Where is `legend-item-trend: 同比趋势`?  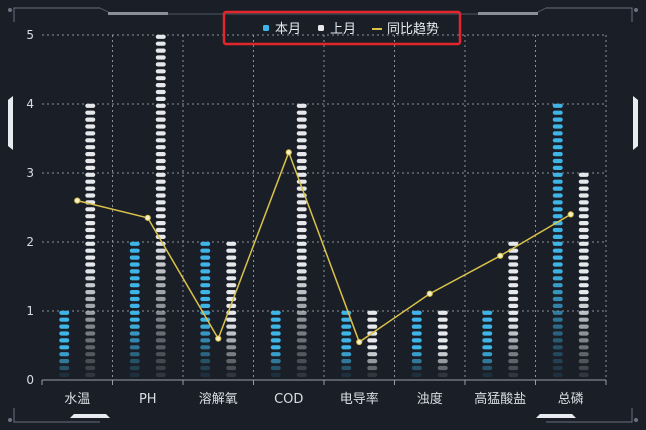
legend-item-trend: 同比趋势 is located at coordinates (405, 29).